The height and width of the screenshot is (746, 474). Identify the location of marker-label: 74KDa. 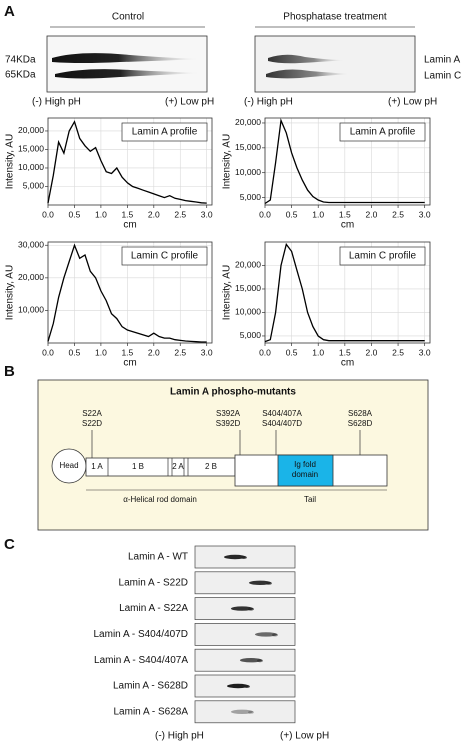
(20, 60).